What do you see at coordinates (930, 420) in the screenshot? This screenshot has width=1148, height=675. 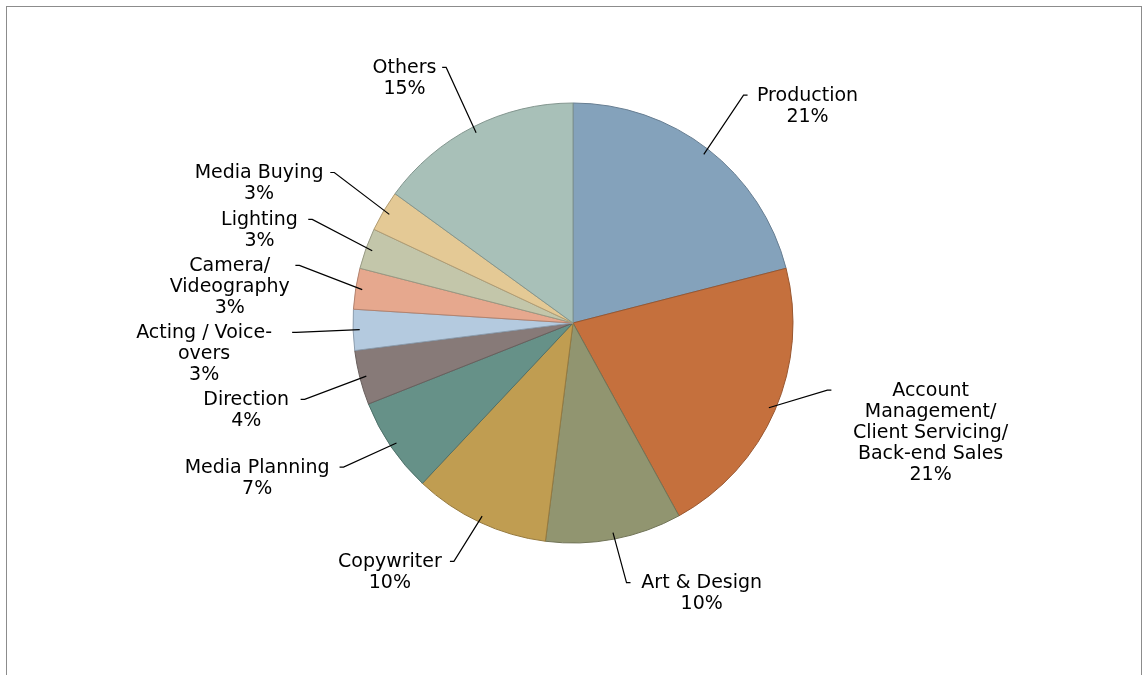 I see `slice-label: Account Management/ Client Servicing/ Back-end Sales` at bounding box center [930, 420].